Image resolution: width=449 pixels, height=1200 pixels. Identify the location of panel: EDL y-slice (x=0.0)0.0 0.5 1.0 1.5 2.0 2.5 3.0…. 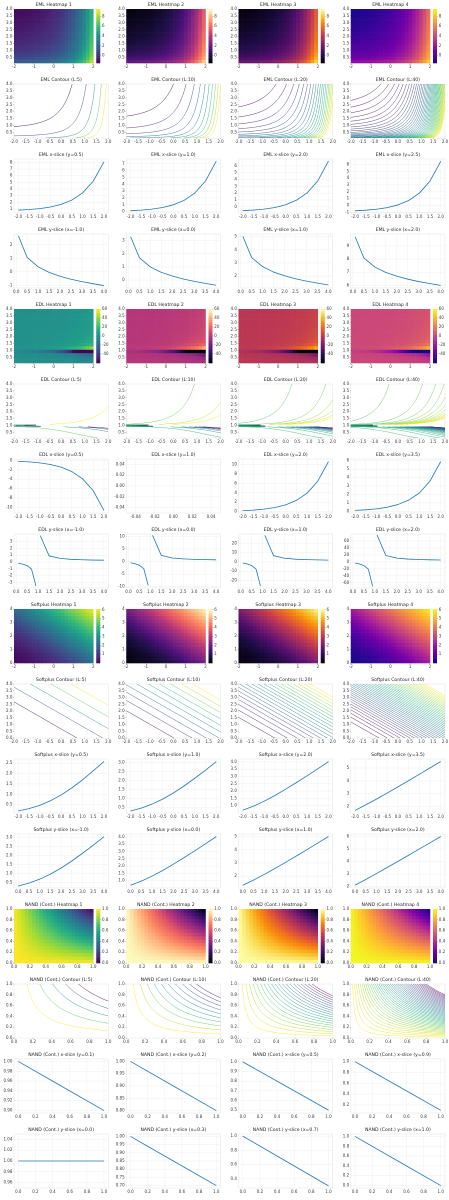
(169, 560).